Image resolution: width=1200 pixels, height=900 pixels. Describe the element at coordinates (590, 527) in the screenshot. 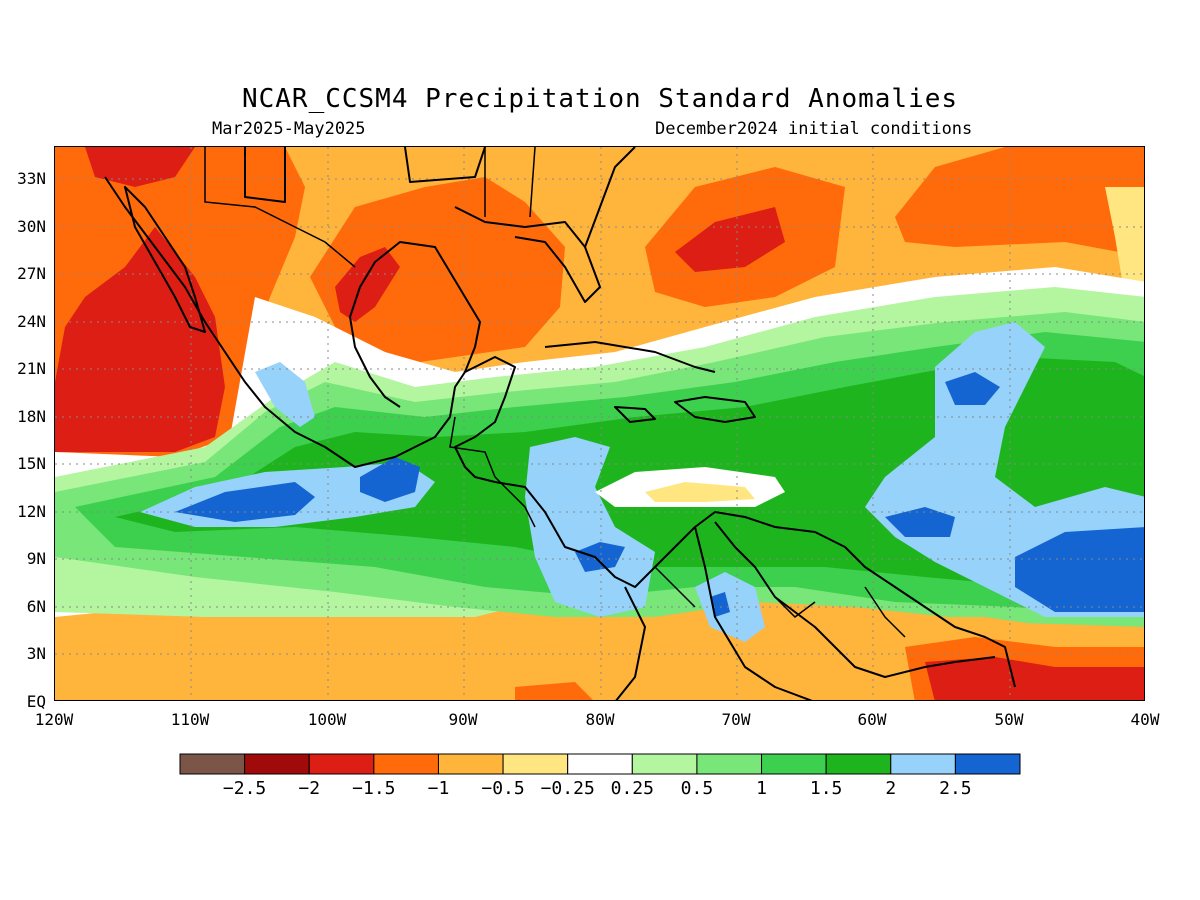

I see `caribbean-very-wet` at that location.